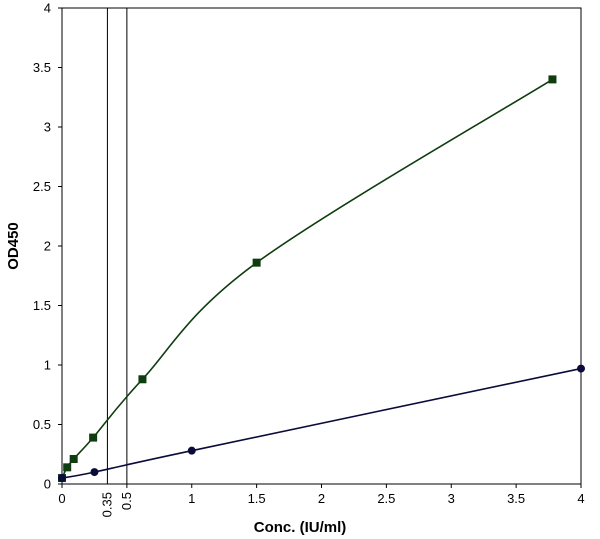  What do you see at coordinates (47, 127) in the screenshot?
I see `y-tick-label: 3` at bounding box center [47, 127].